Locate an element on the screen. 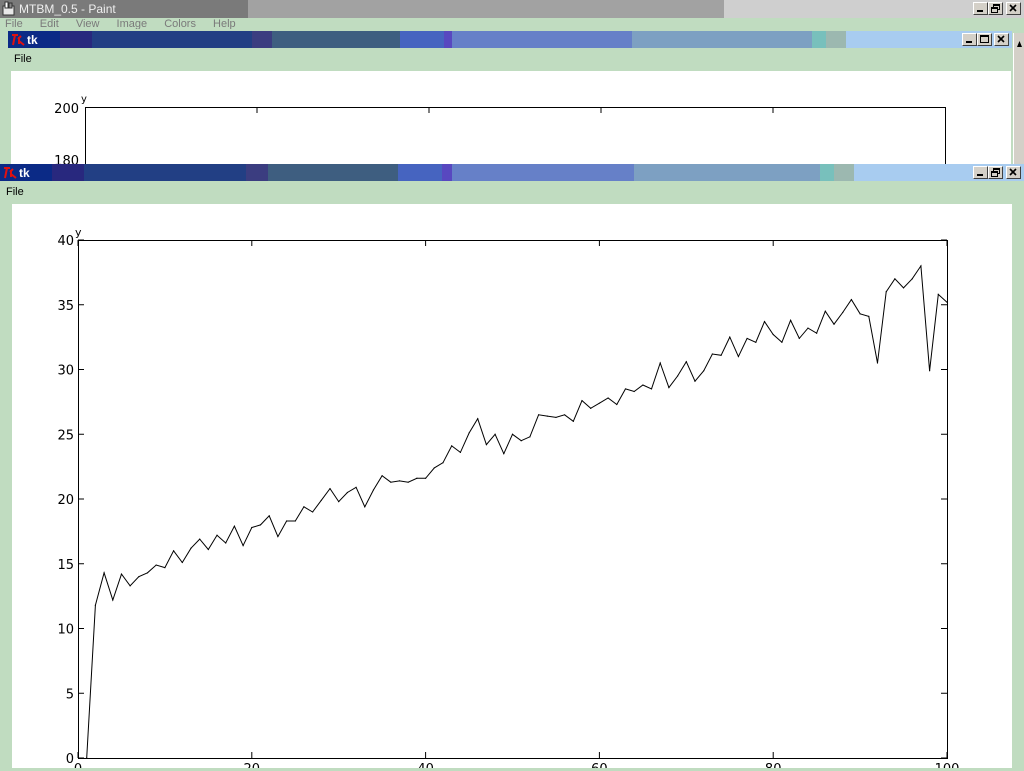  tk1-maximize-button is located at coordinates (984, 39).